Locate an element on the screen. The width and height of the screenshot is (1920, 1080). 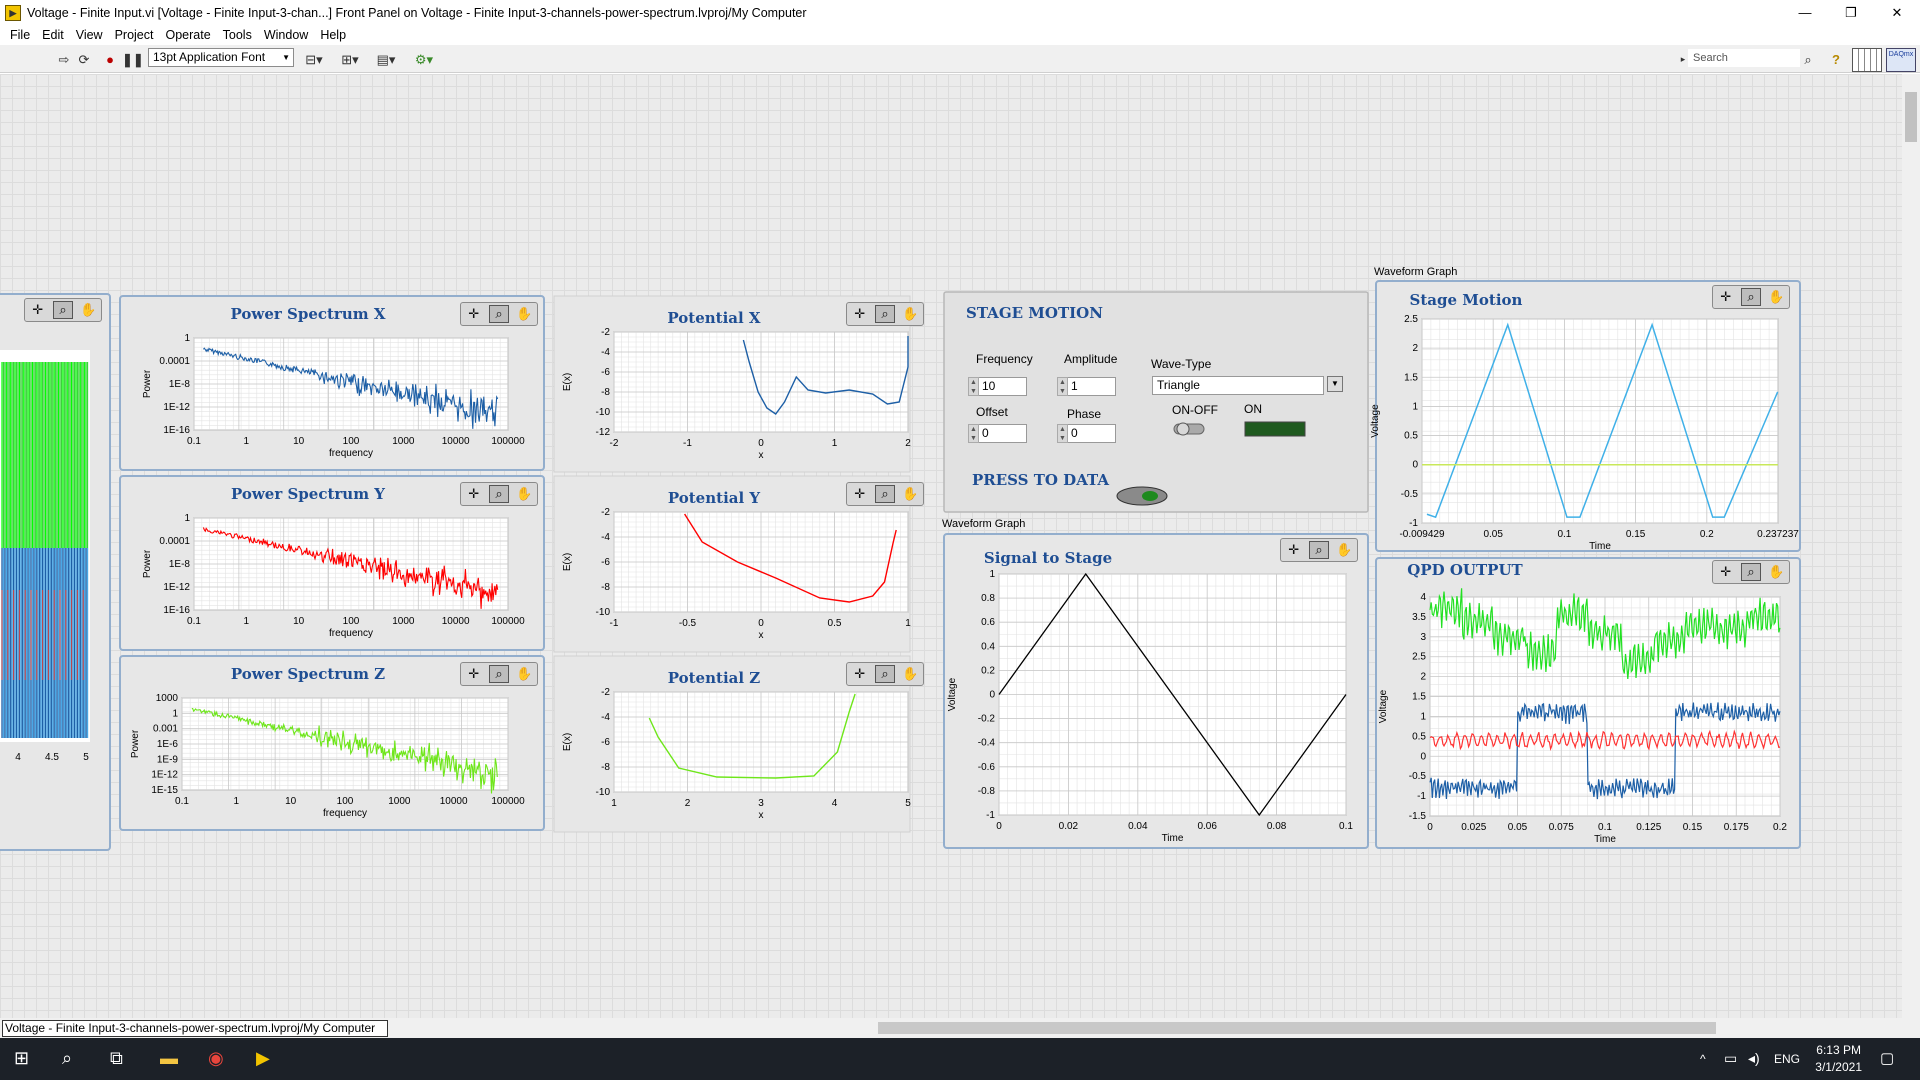
frequency-control-value: 10 is located at coordinates (1003, 386).